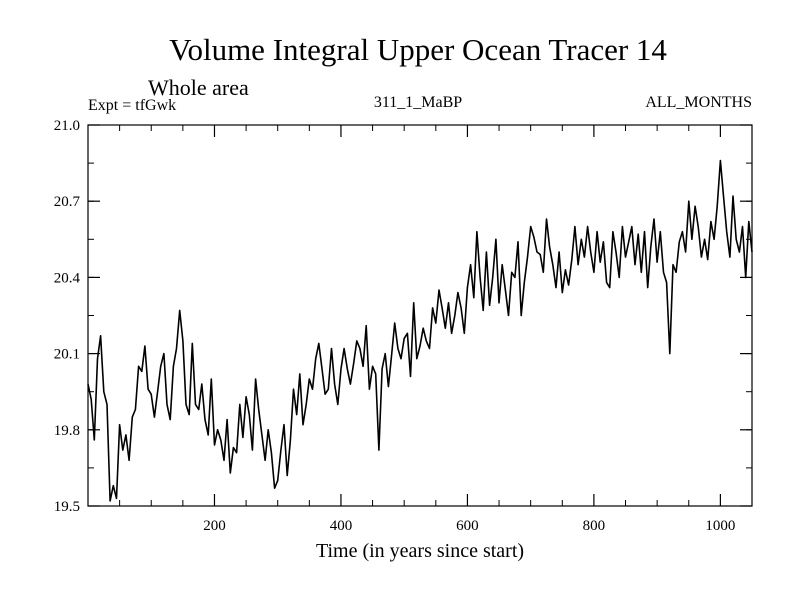 The height and width of the screenshot is (600, 800). Describe the element at coordinates (467, 526) in the screenshot. I see `x-tick-label: 600` at that location.